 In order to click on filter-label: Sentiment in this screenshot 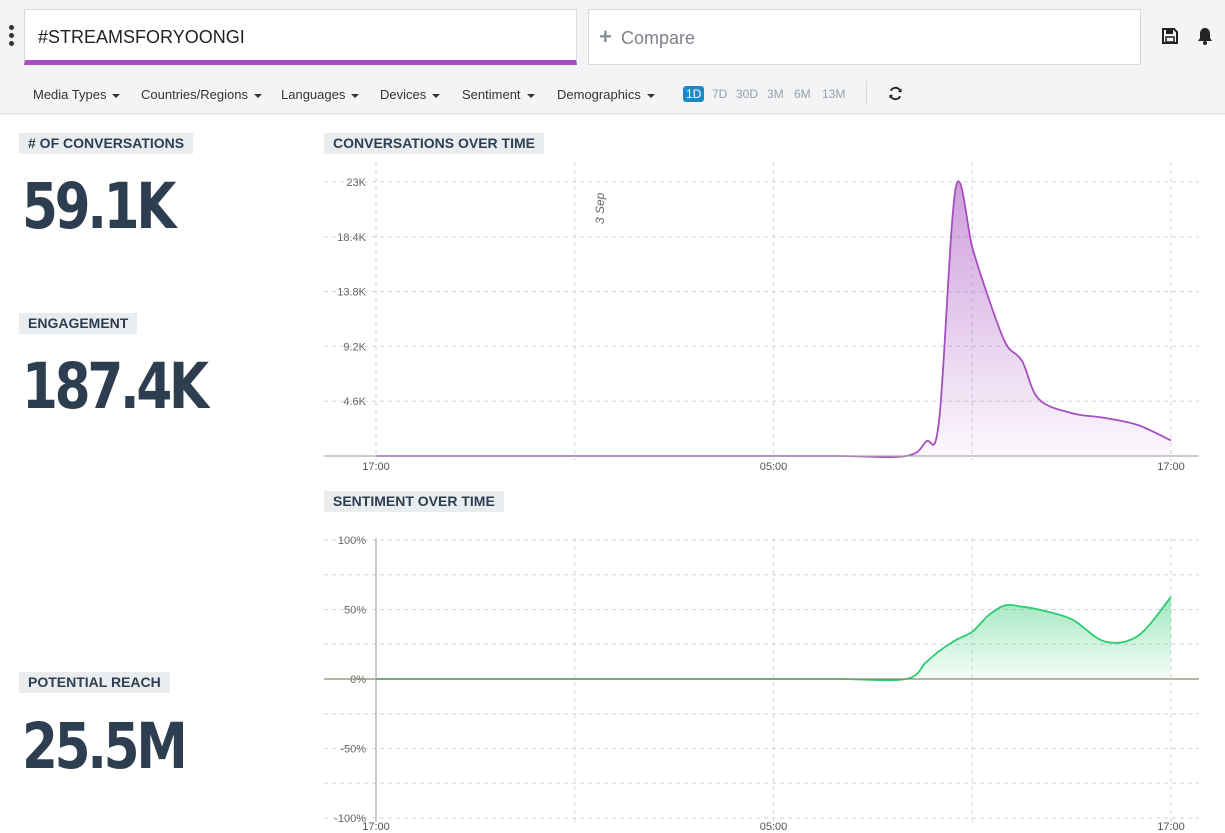, I will do `click(491, 94)`.